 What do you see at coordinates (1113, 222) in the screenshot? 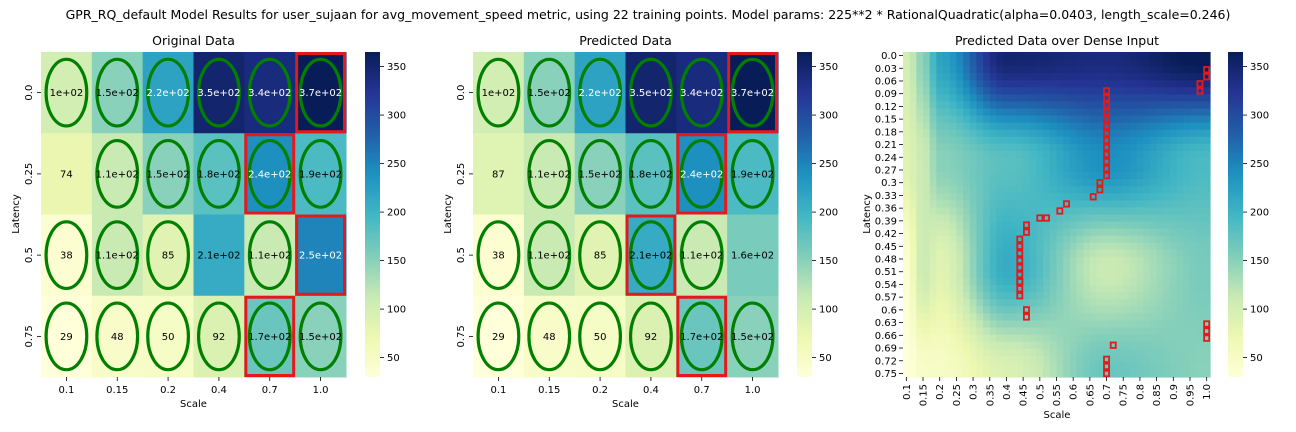
I see `boundary-markers` at bounding box center [1113, 222].